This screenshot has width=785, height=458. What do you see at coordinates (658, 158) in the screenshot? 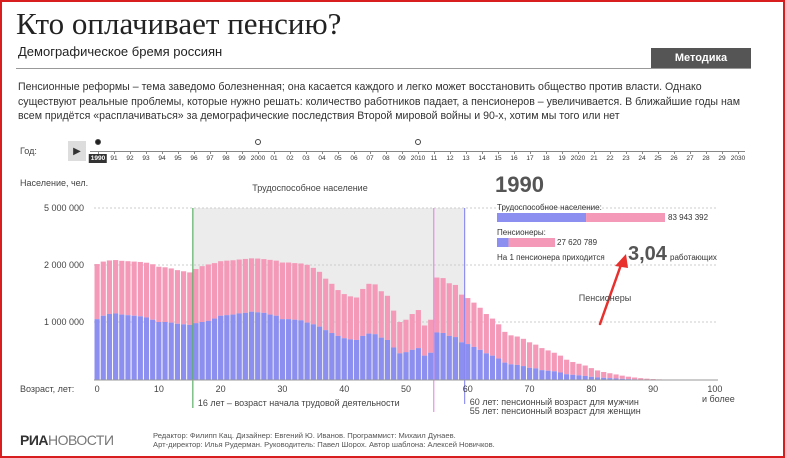
I see `timeline-year: 25` at bounding box center [658, 158].